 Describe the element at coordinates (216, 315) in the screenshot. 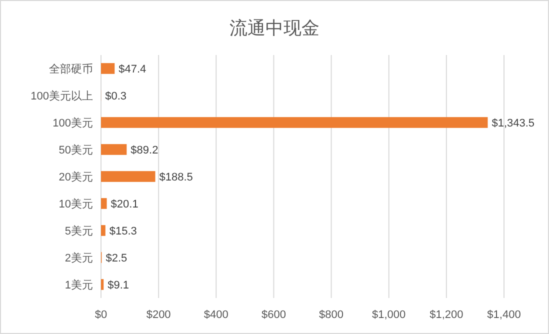

I see `x-tick-label: $400` at that location.